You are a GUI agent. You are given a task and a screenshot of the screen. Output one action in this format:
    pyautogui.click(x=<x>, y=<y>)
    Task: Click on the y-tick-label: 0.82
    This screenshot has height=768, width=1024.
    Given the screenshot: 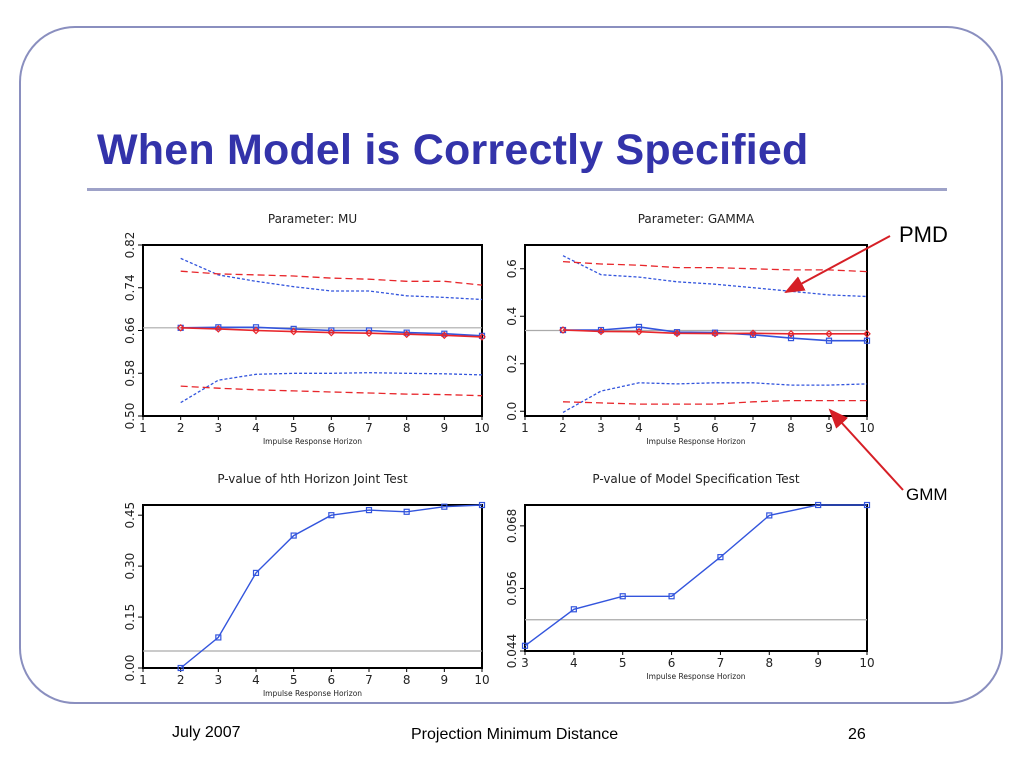 What is the action you would take?
    pyautogui.click(x=130, y=245)
    